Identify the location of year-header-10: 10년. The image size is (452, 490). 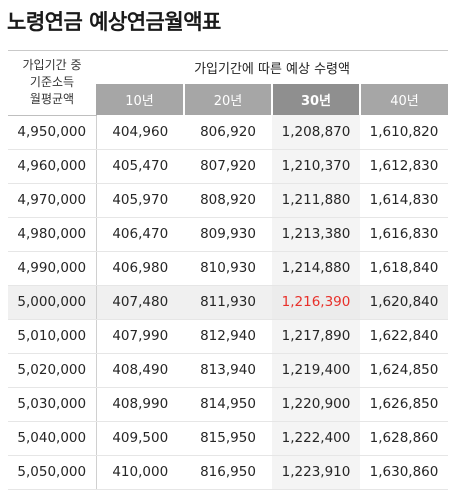
(140, 99).